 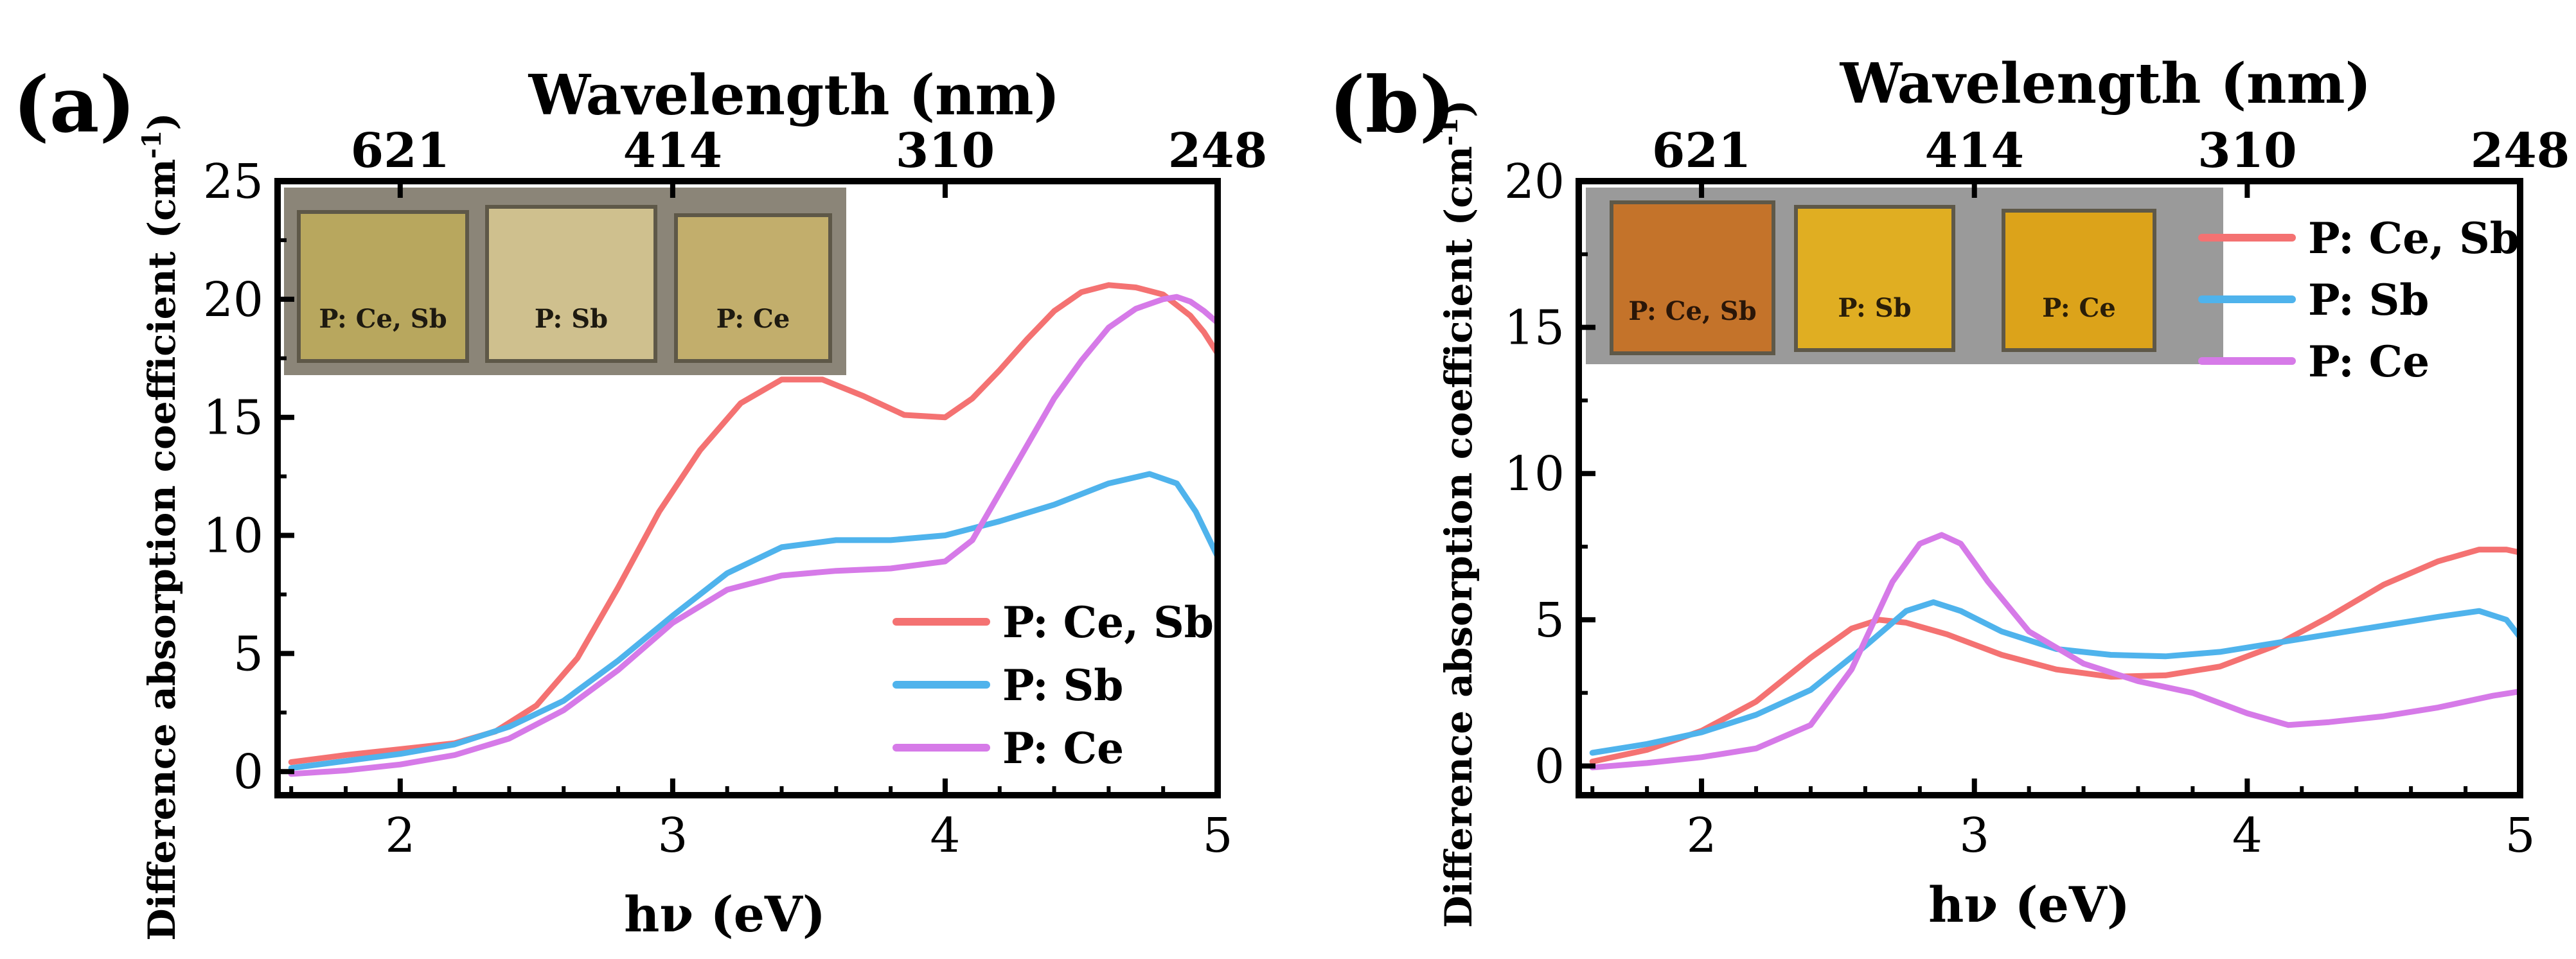 I want to click on top-axis-label-b: Wavelength (nm), so click(x=2106, y=83).